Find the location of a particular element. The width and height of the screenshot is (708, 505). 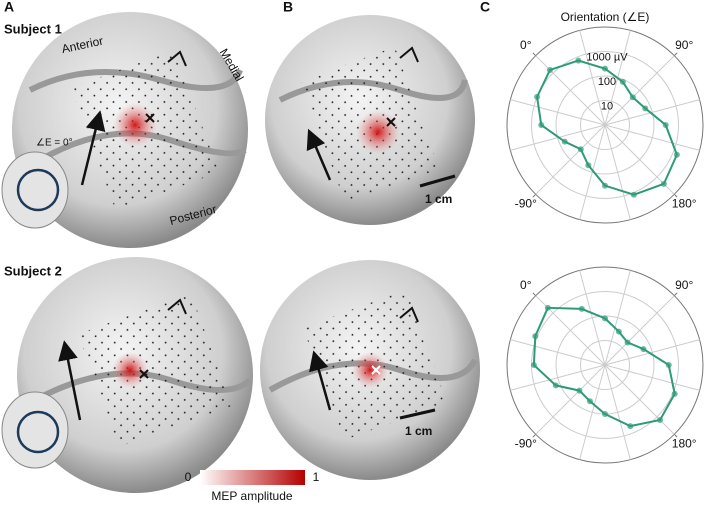

panel-label: A is located at coordinates (9, 7).